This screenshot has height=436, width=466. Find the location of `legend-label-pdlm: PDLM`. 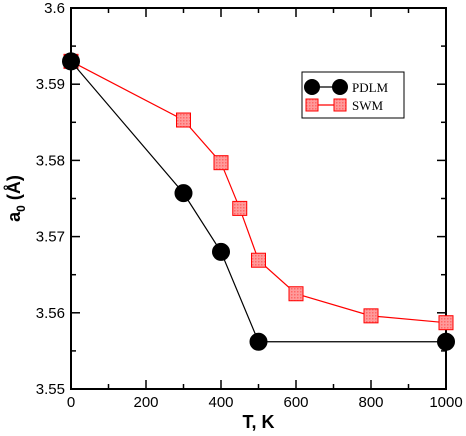

legend-label-pdlm: PDLM is located at coordinates (370, 87).